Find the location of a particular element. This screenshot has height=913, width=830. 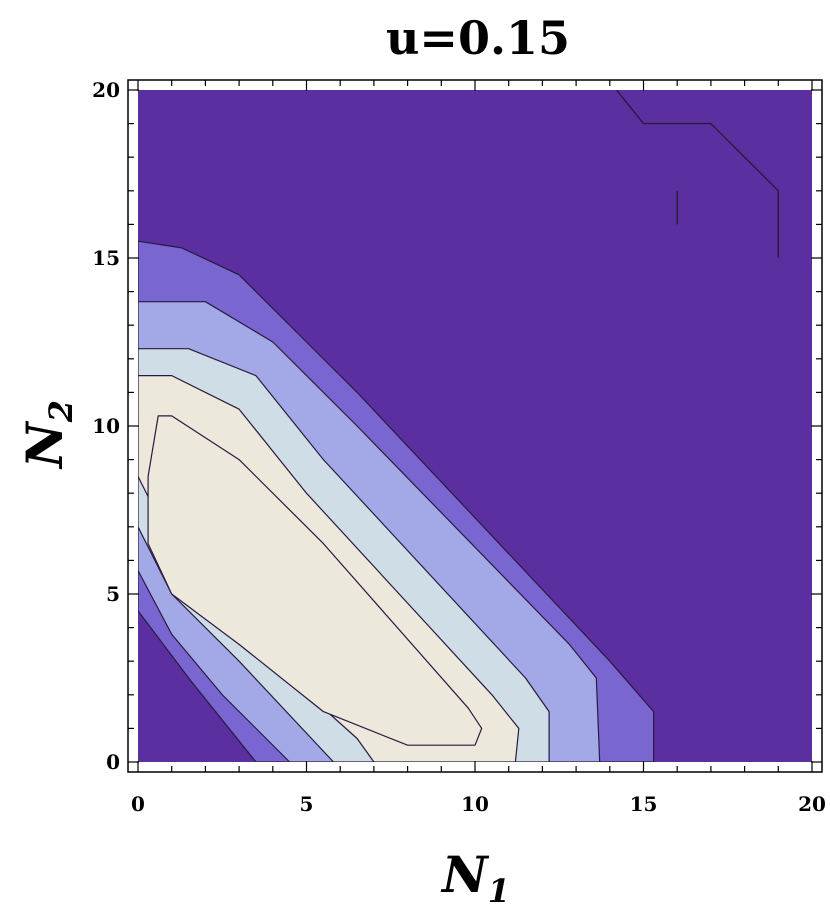

y-tick-label-20: 20 is located at coordinates (106, 90).